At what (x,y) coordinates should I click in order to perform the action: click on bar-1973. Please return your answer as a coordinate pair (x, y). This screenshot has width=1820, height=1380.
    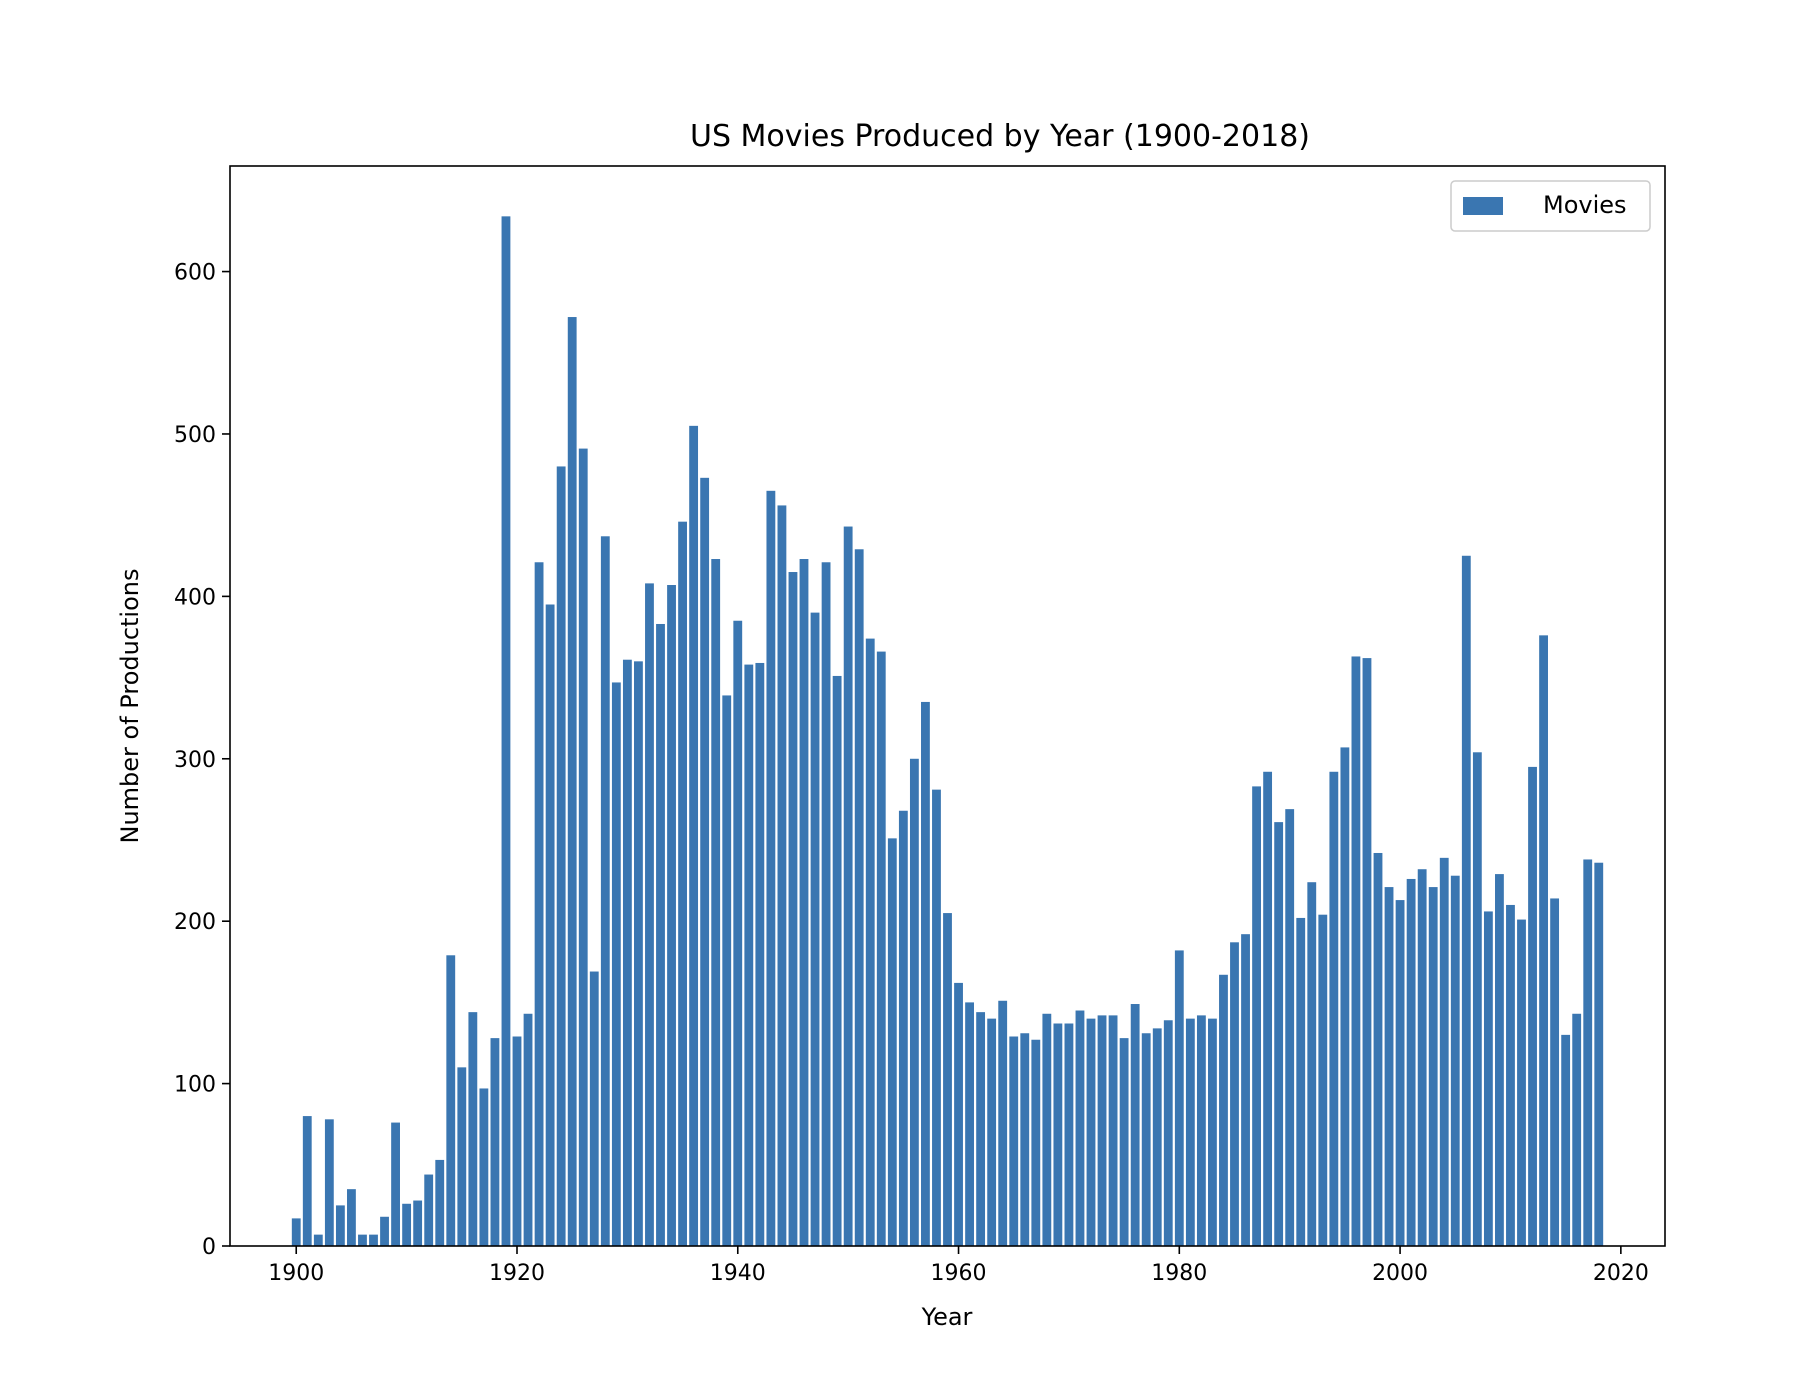
    Looking at the image, I should click on (1102, 1130).